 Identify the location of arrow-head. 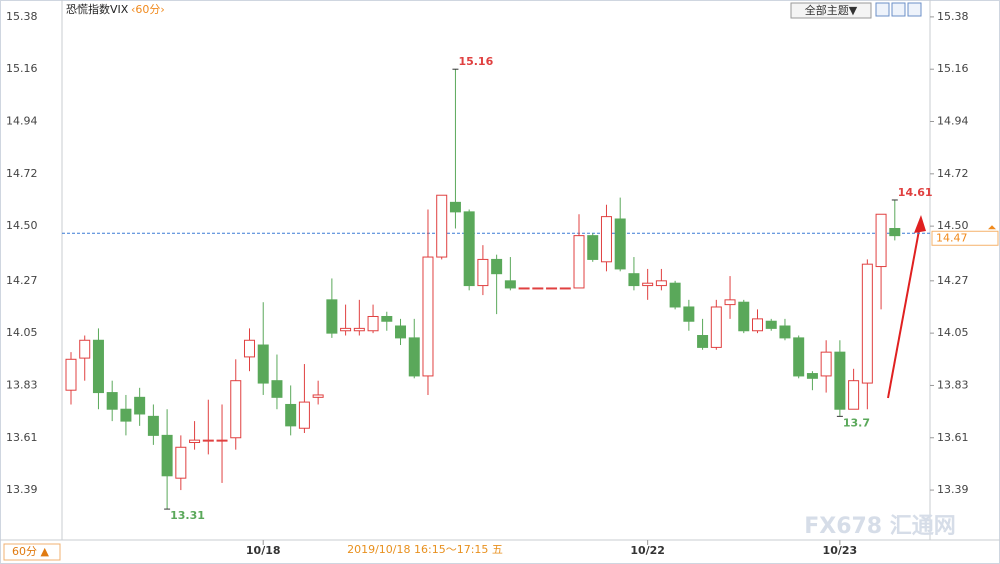
(920, 224).